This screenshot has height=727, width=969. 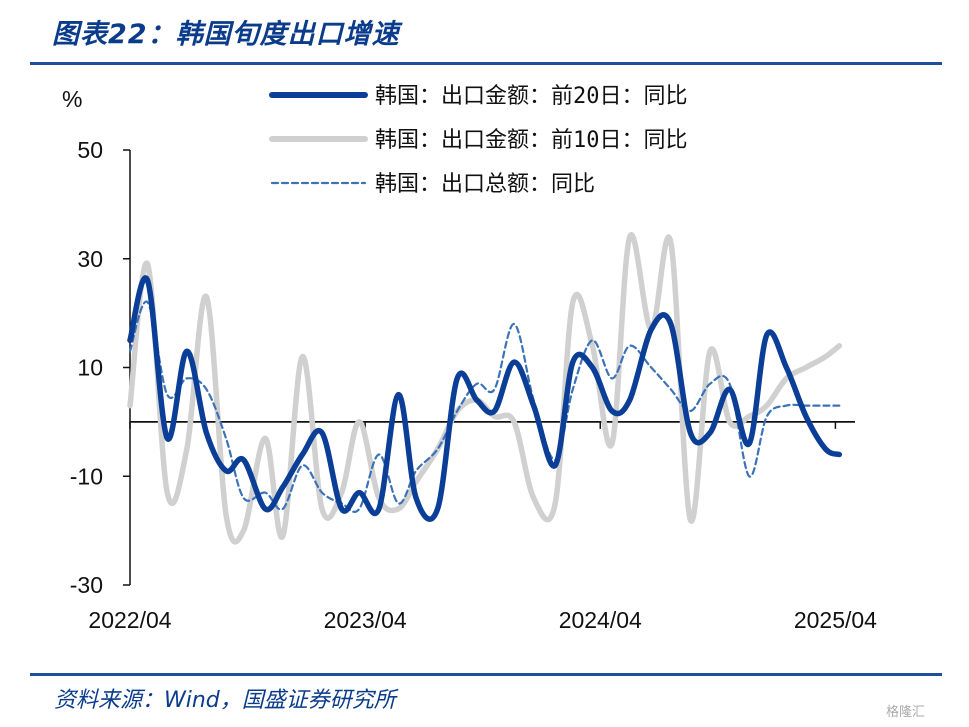 What do you see at coordinates (600, 620) in the screenshot?
I see `x-tick-label: 2024/04` at bounding box center [600, 620].